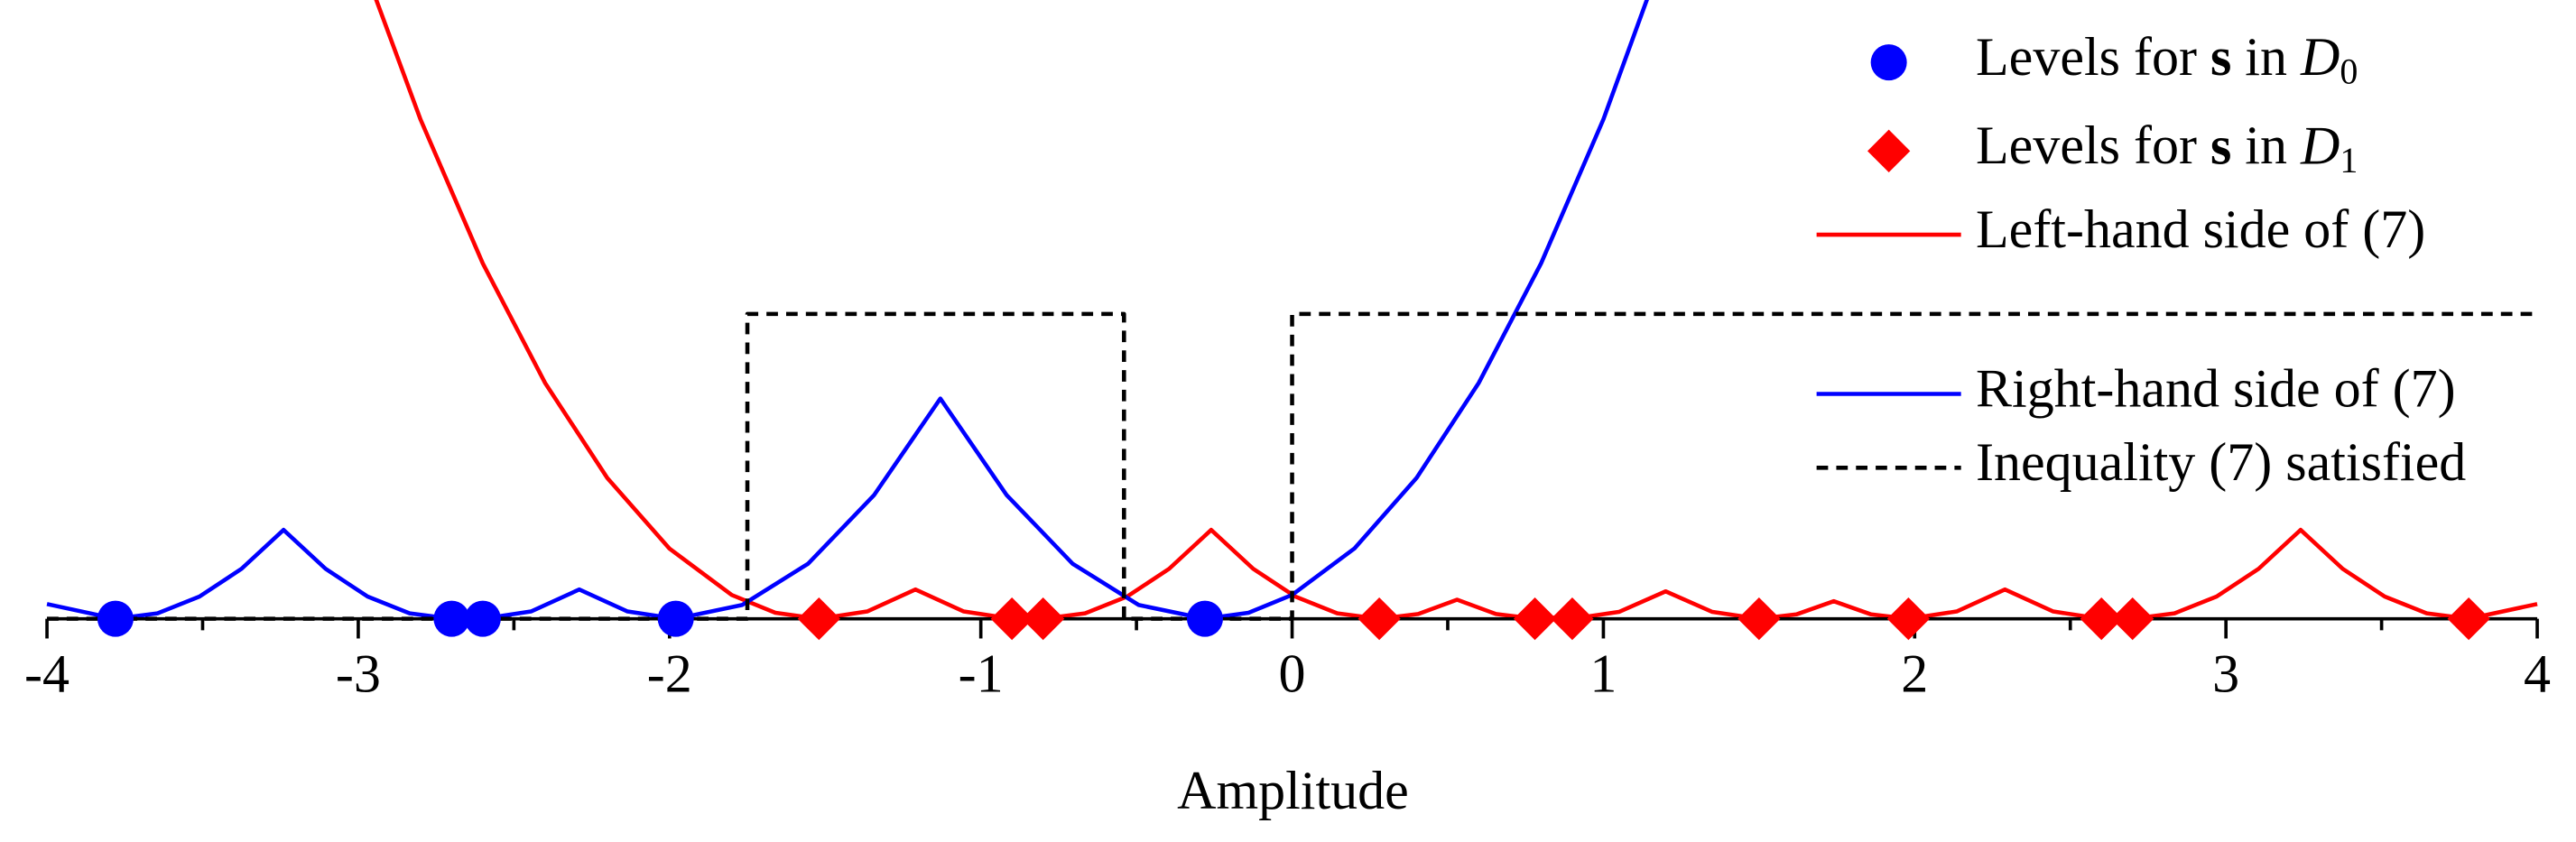 This screenshot has width=2576, height=842. I want to click on legend-label: Inequality (7) satisfied, so click(2221, 462).